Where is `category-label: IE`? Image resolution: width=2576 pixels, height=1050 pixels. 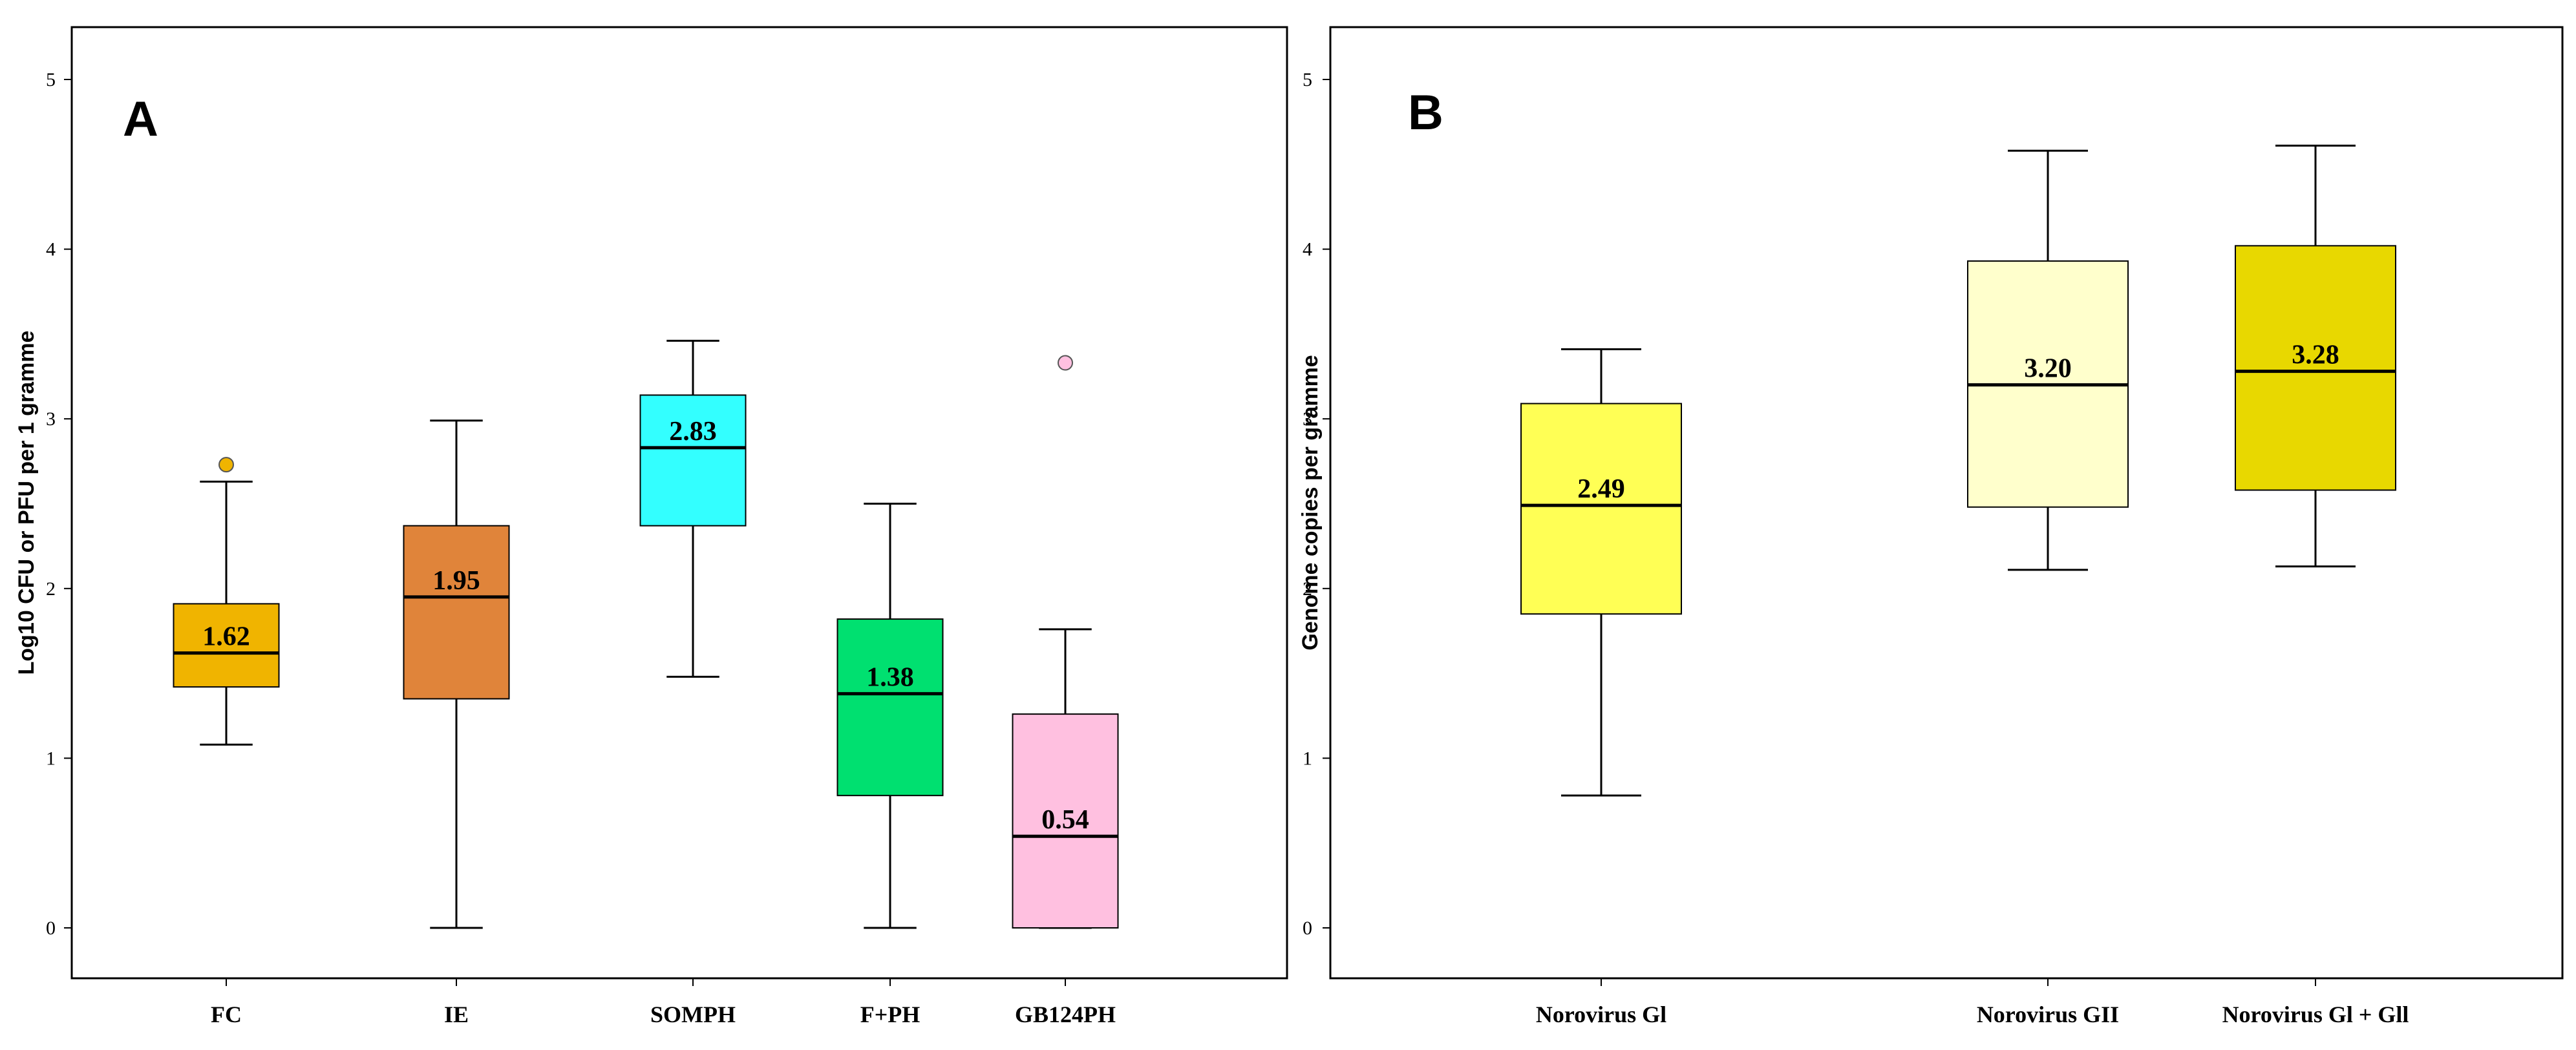
category-label: IE is located at coordinates (456, 1015).